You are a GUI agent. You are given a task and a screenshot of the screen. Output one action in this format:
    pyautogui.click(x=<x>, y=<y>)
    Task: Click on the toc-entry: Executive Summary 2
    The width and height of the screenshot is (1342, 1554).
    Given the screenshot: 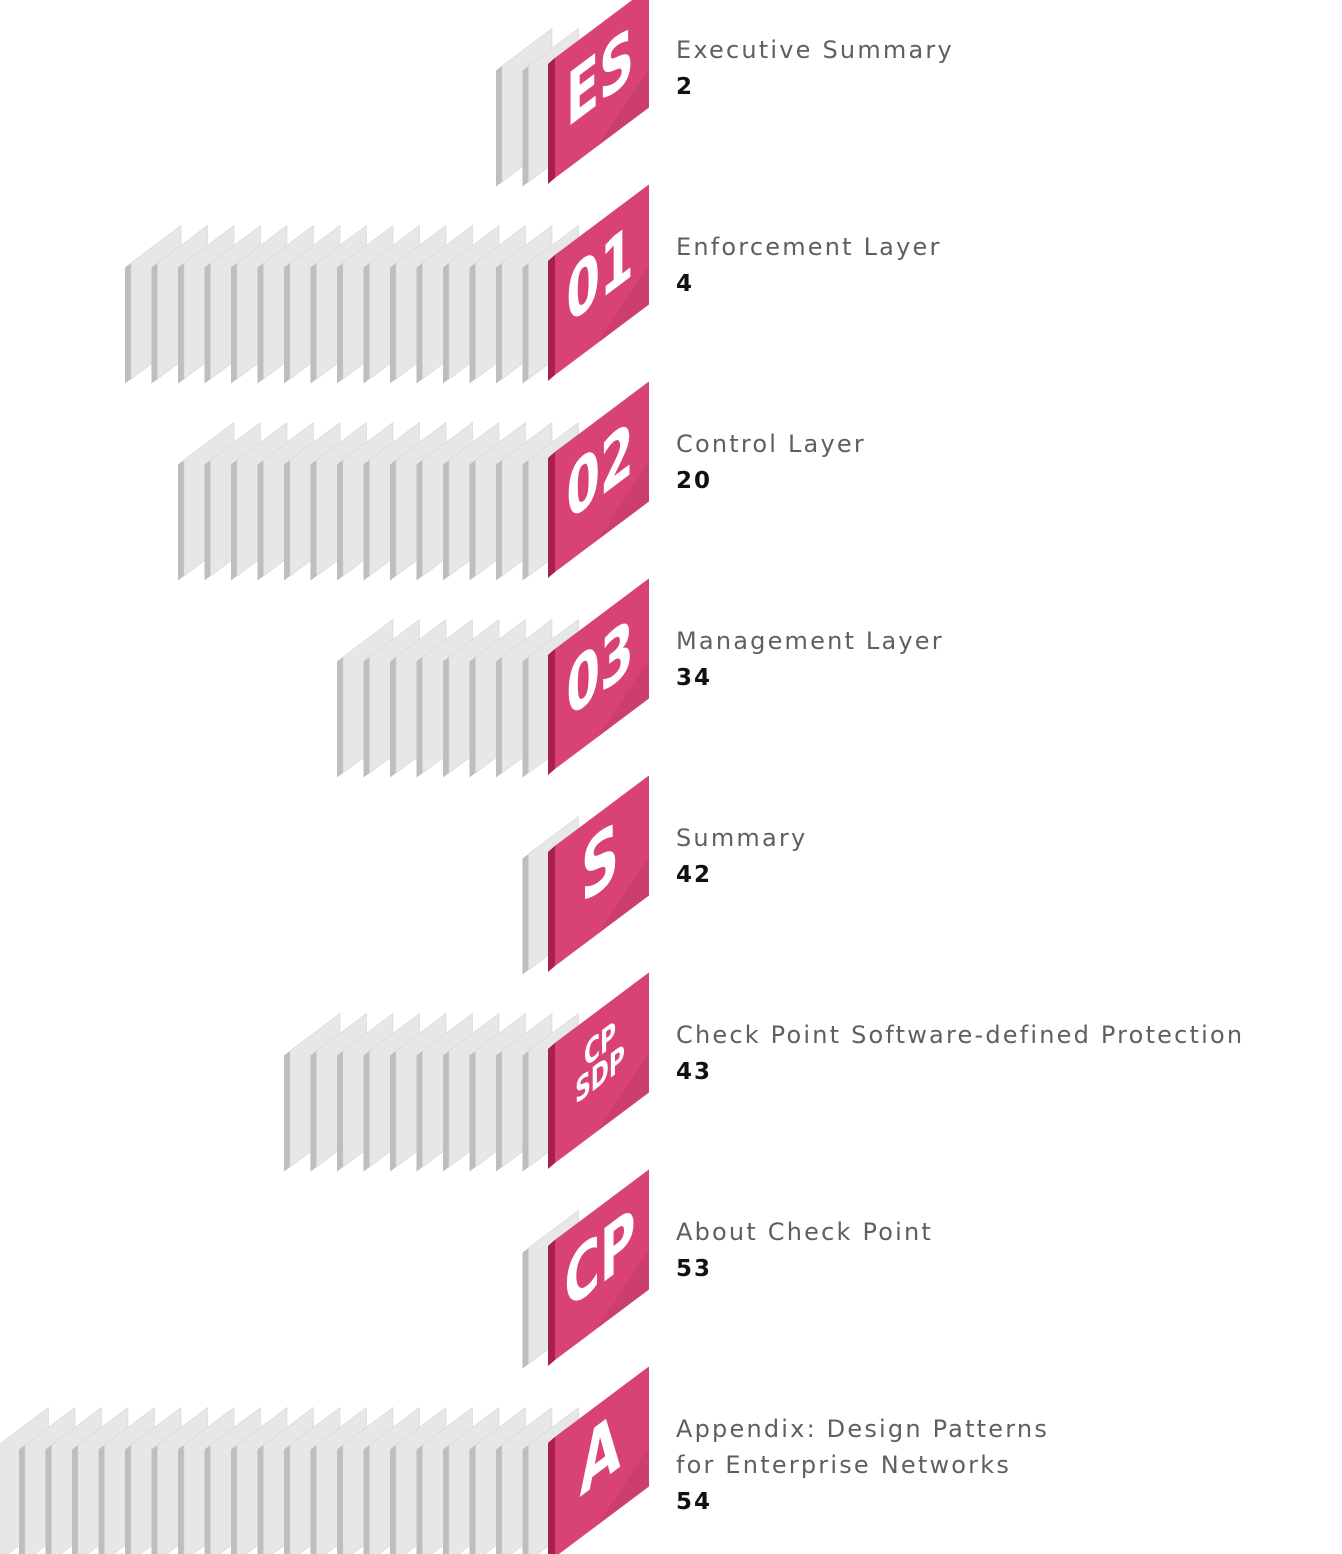 What is the action you would take?
    pyautogui.click(x=815, y=67)
    